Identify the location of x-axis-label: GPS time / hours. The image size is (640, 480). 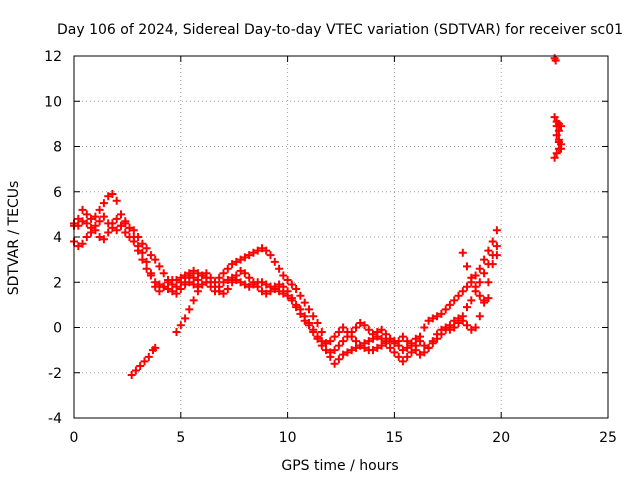
(339, 466).